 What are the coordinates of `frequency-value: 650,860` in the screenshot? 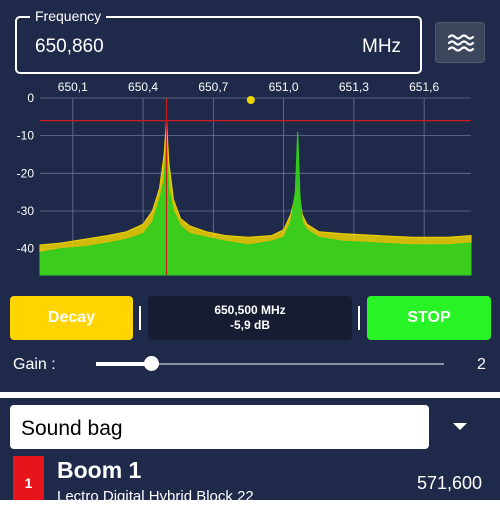 It's located at (69, 46).